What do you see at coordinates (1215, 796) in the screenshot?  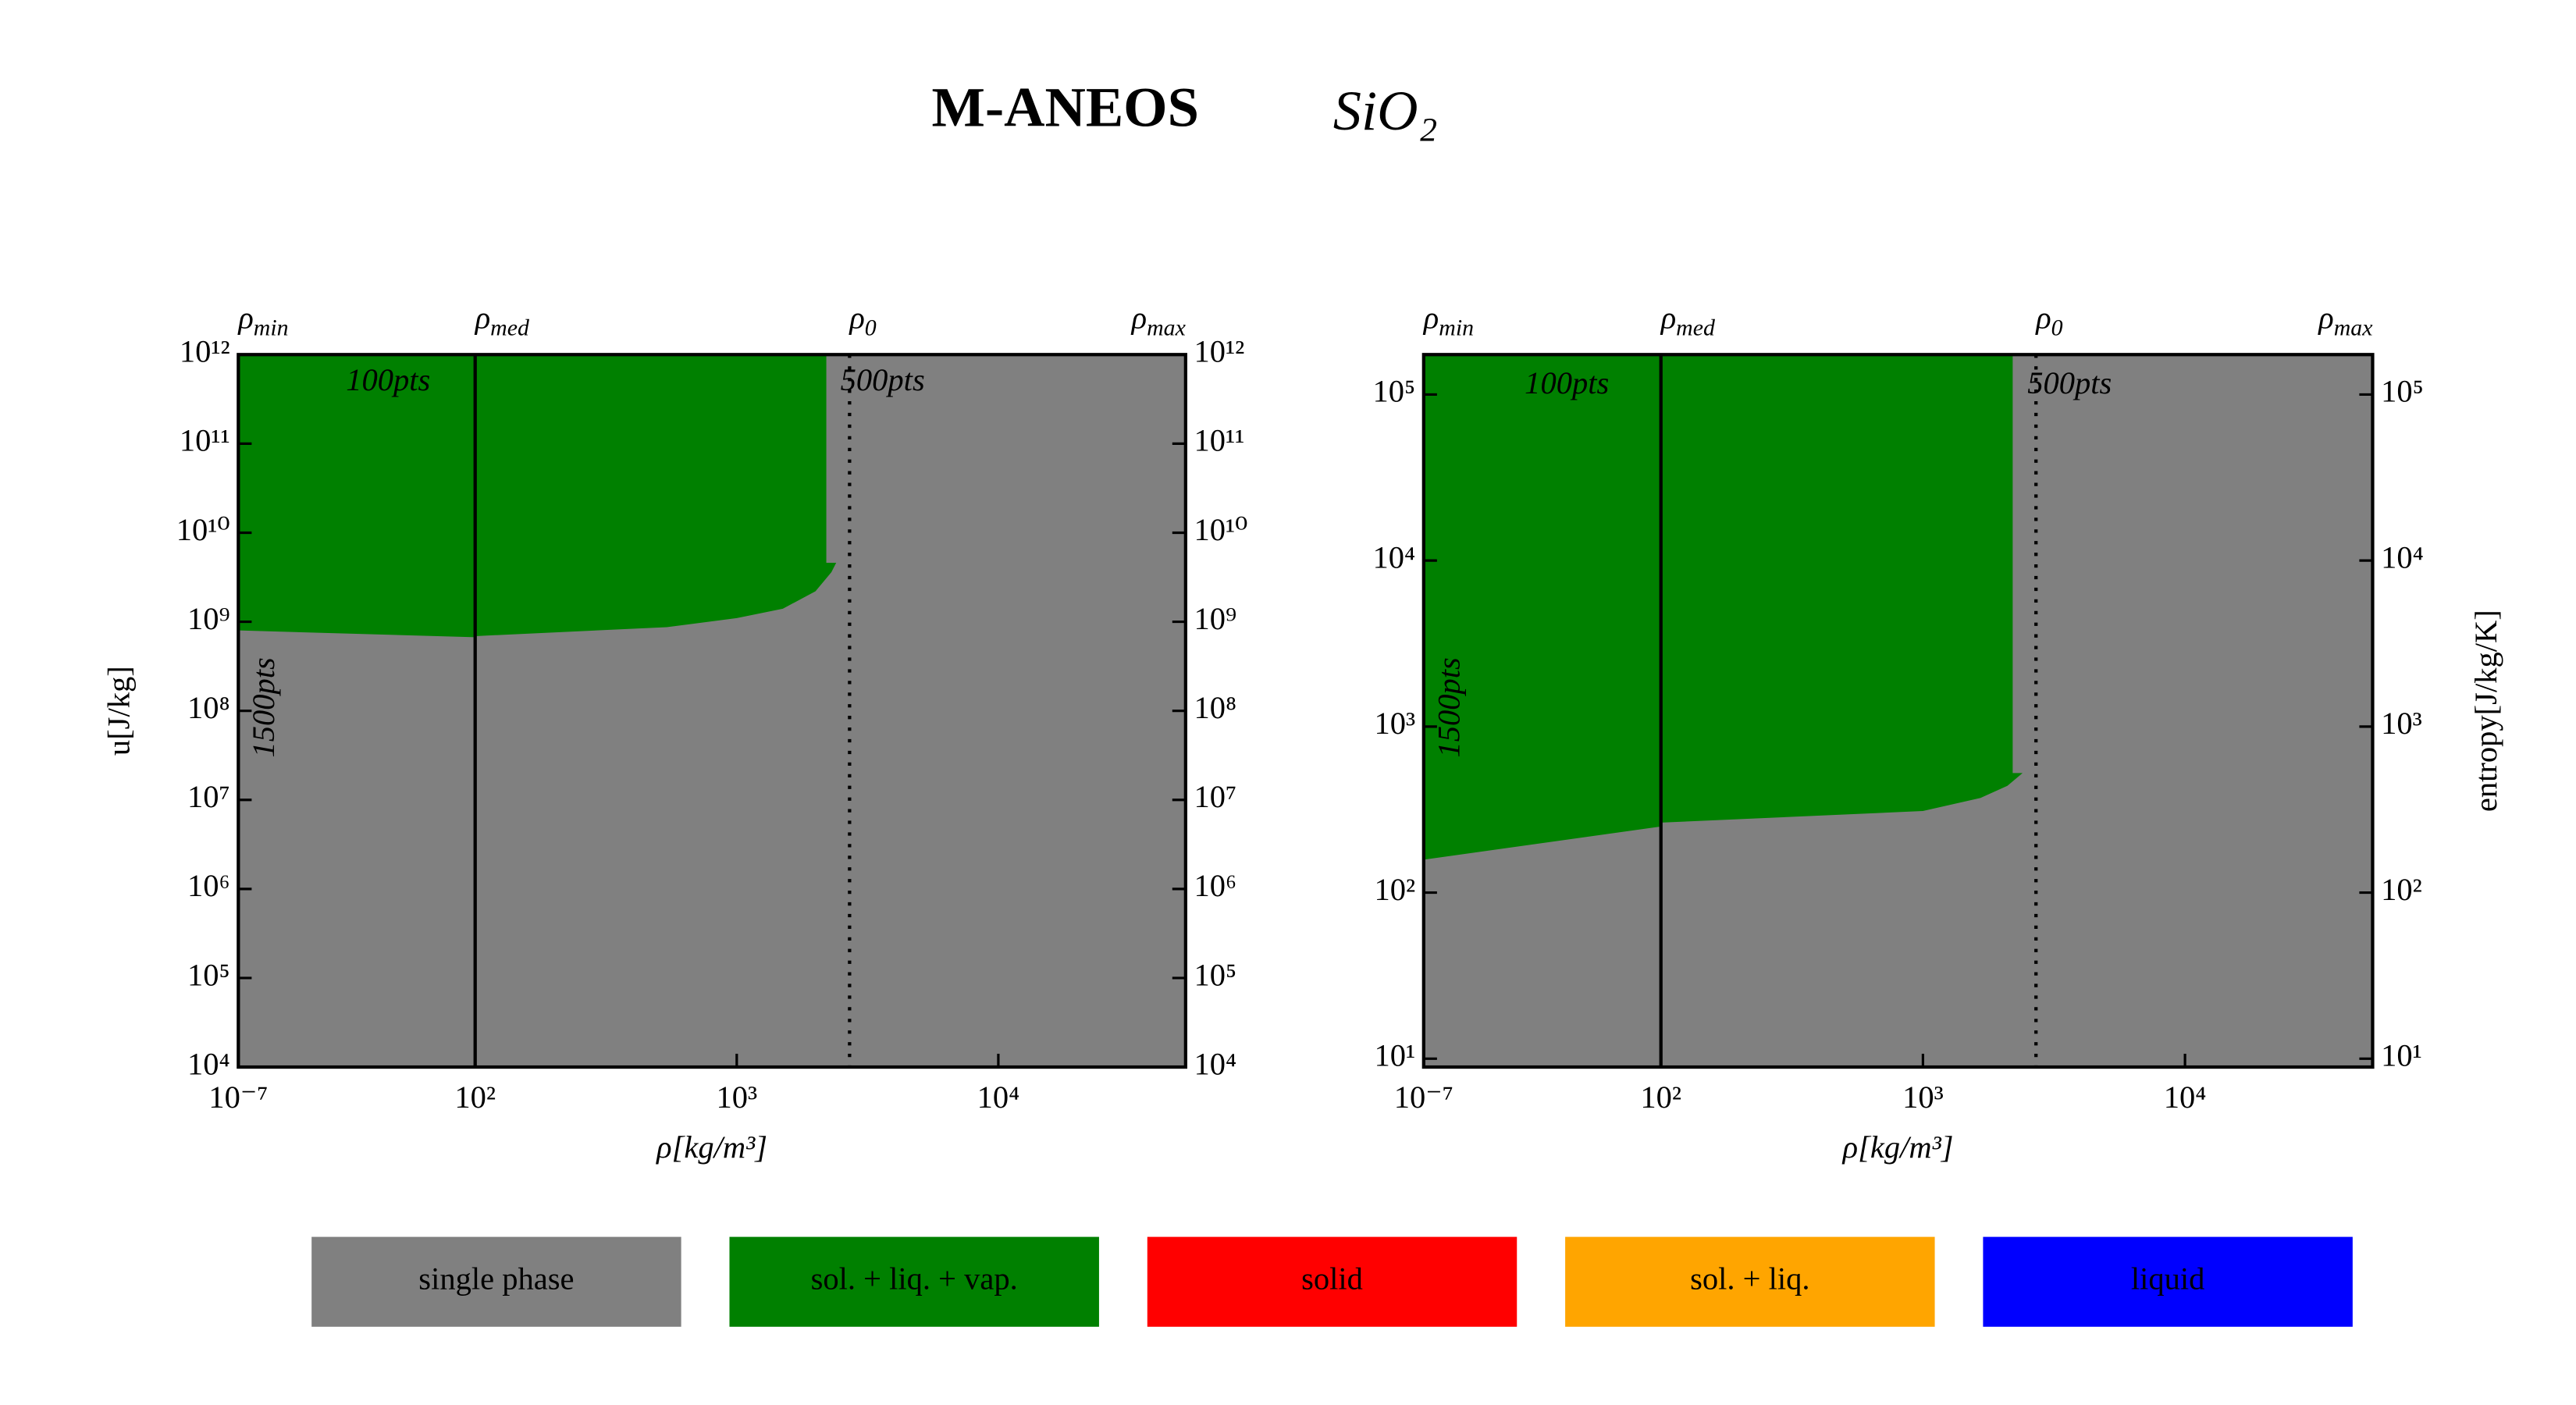 I see `y2-tick-label: 10⁷` at bounding box center [1215, 796].